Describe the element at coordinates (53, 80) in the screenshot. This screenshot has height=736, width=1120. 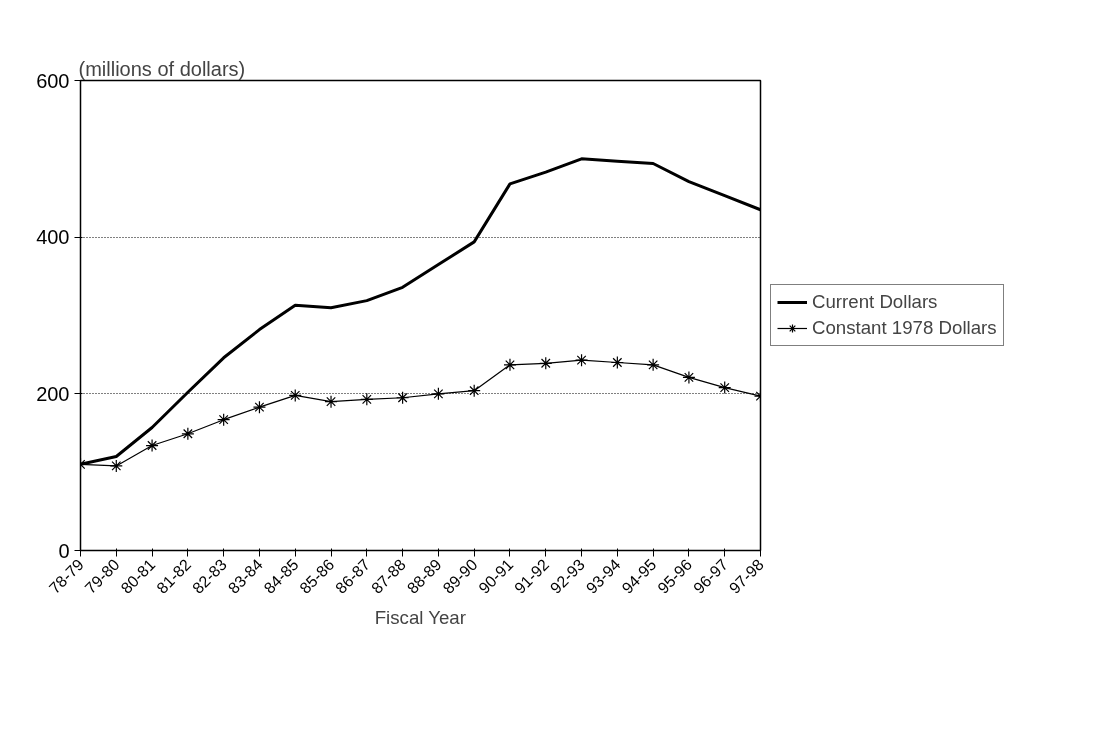
I see `y-tick-label: 600` at that location.